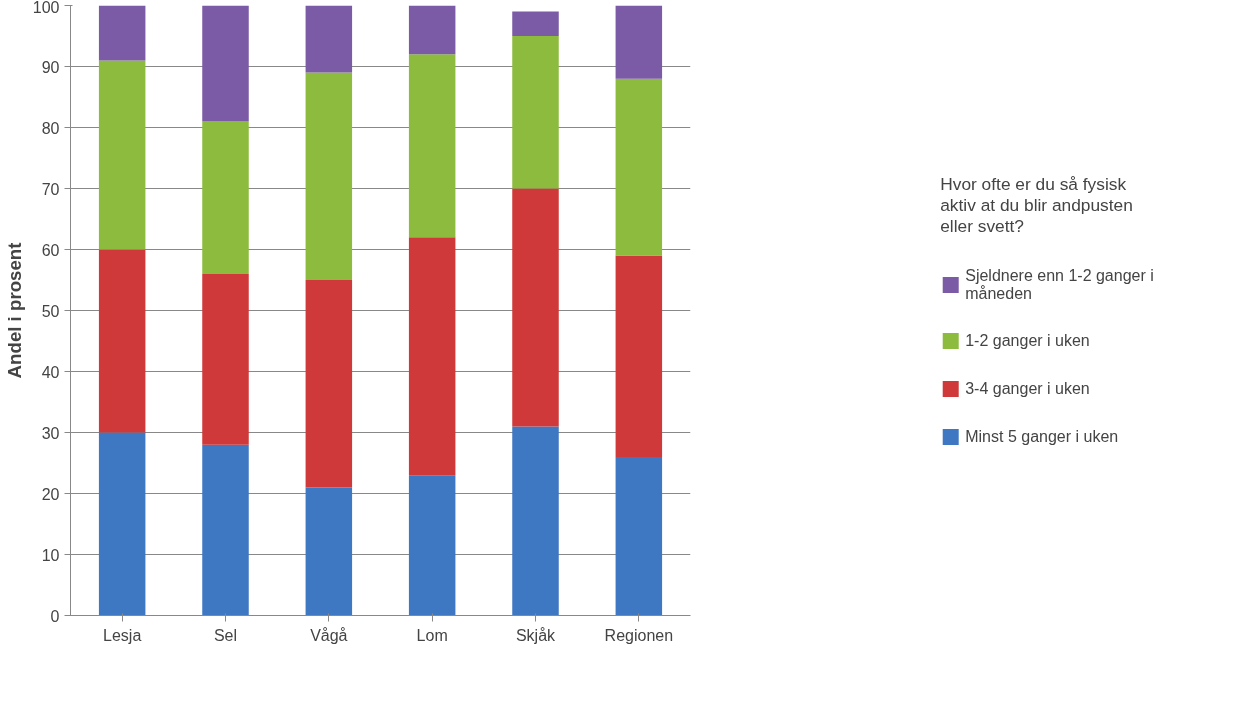  What do you see at coordinates (50, 189) in the screenshot?
I see `y-tick-label: 70` at bounding box center [50, 189].